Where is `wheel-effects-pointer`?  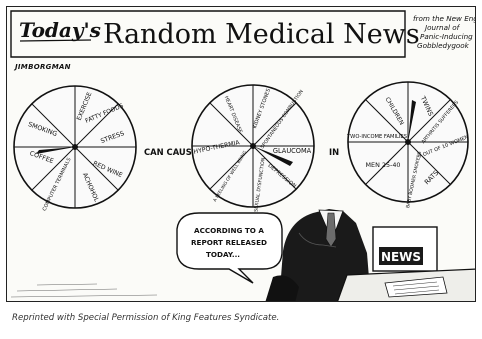 wheel-effects-pointer is located at coordinates (273, 156).